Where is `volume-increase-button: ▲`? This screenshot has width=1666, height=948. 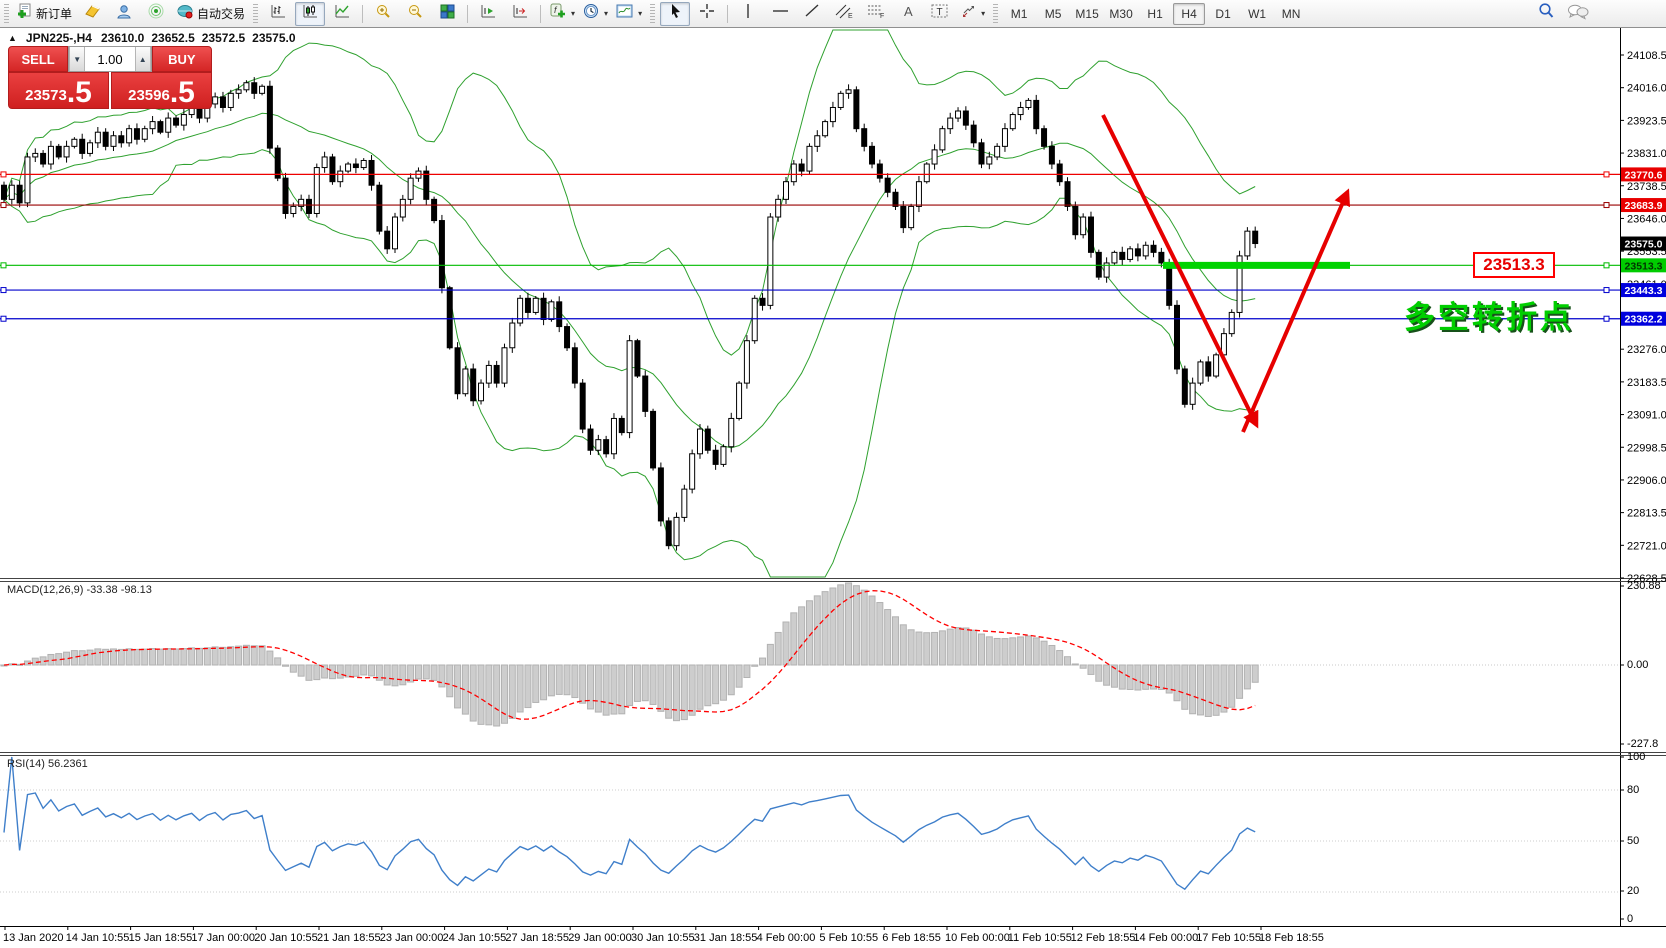
volume-increase-button: ▲ is located at coordinates (142, 59).